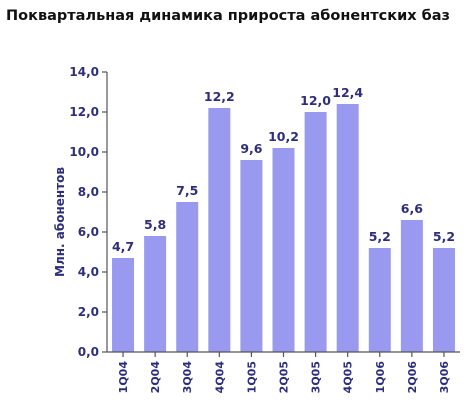 Image resolution: width=471 pixels, height=402 pixels. What do you see at coordinates (84, 112) in the screenshot?
I see `y-tick-label: 12,0` at bounding box center [84, 112].